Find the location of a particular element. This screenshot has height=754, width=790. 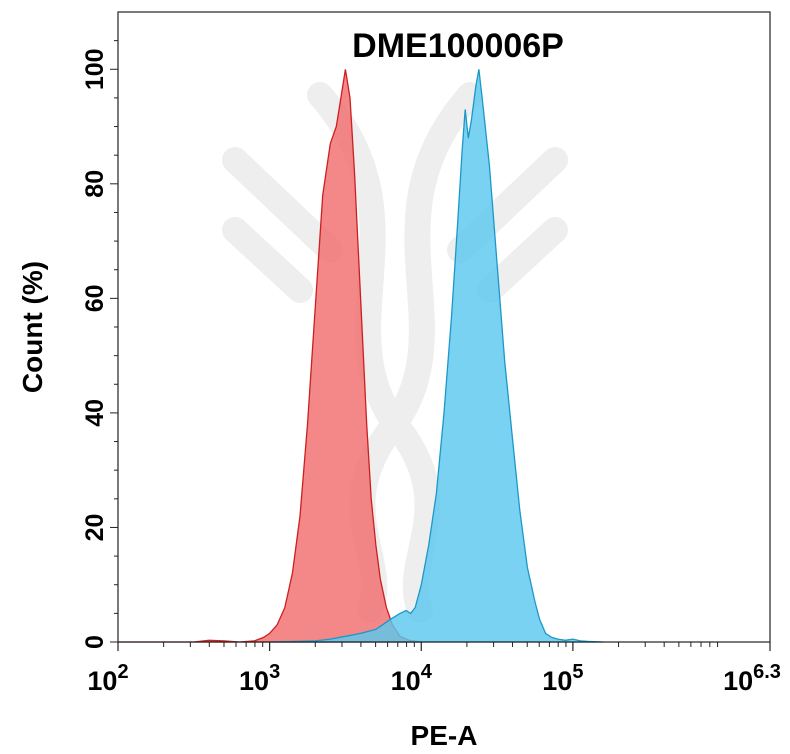

y-axis-label: Count (%) is located at coordinates (32, 327).